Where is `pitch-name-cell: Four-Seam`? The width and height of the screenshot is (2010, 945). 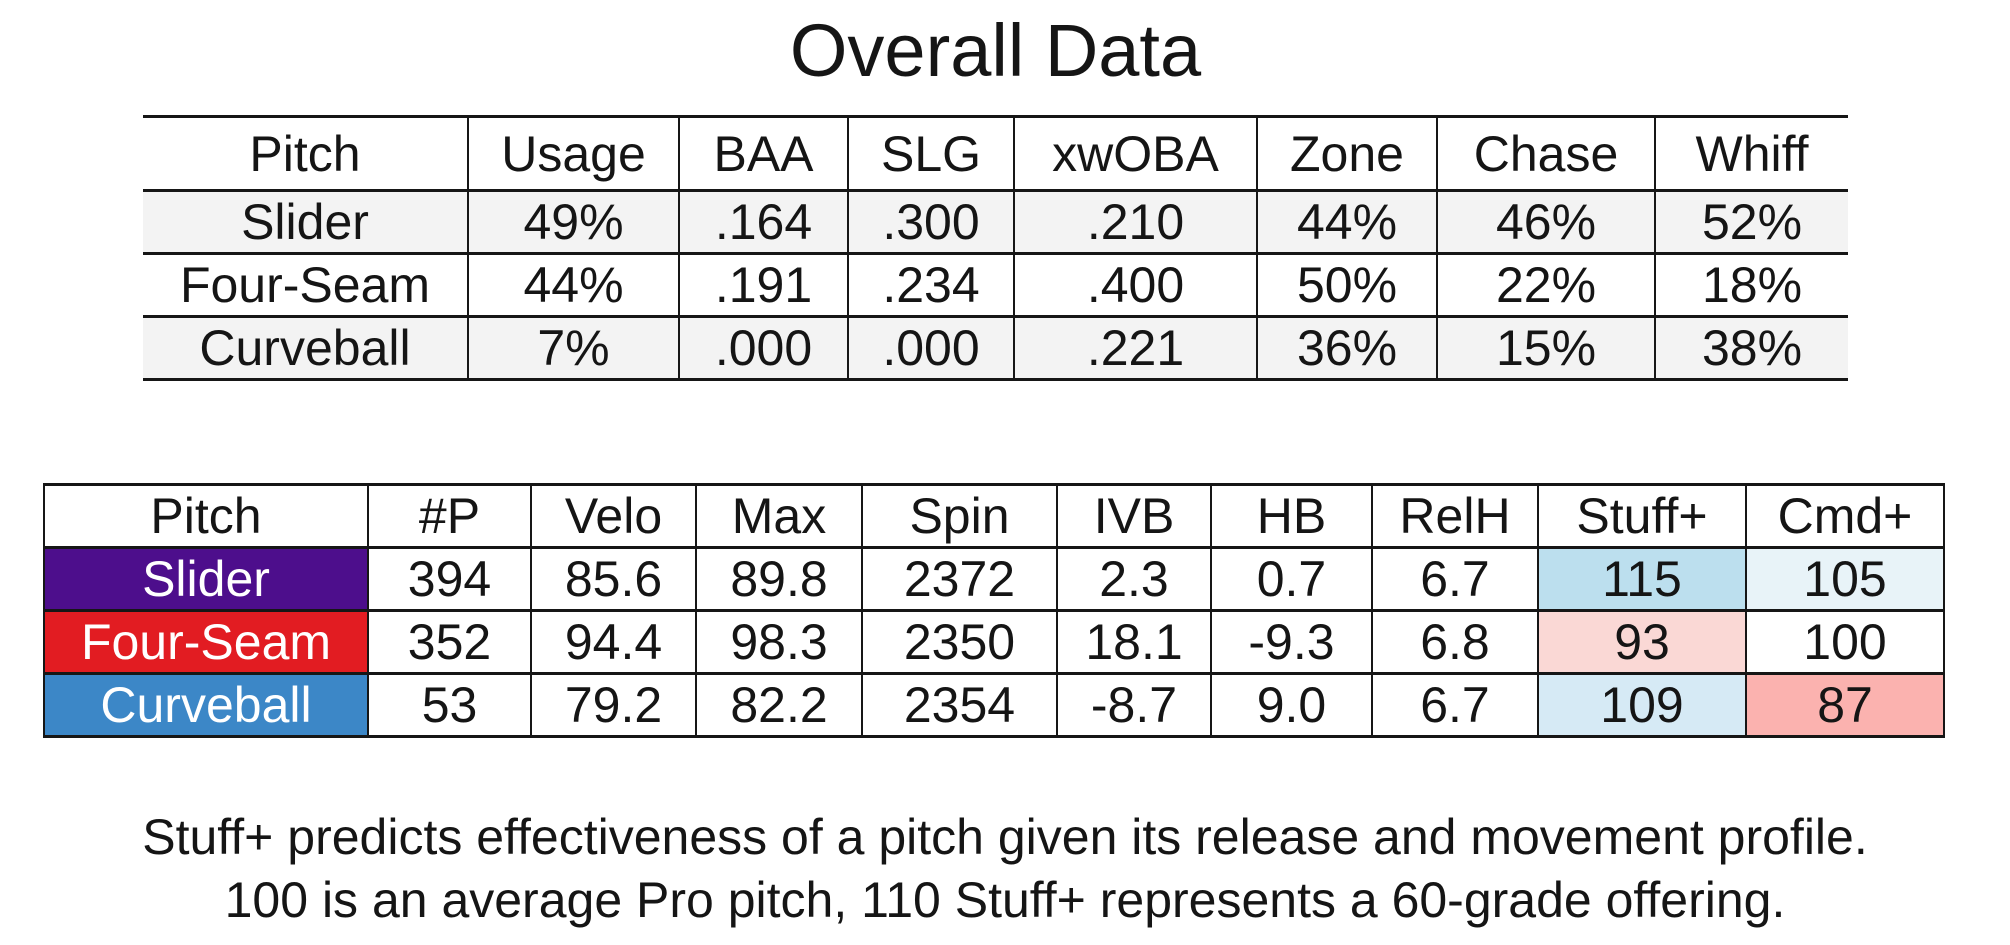
pitch-name-cell: Four-Seam is located at coordinates (306, 285).